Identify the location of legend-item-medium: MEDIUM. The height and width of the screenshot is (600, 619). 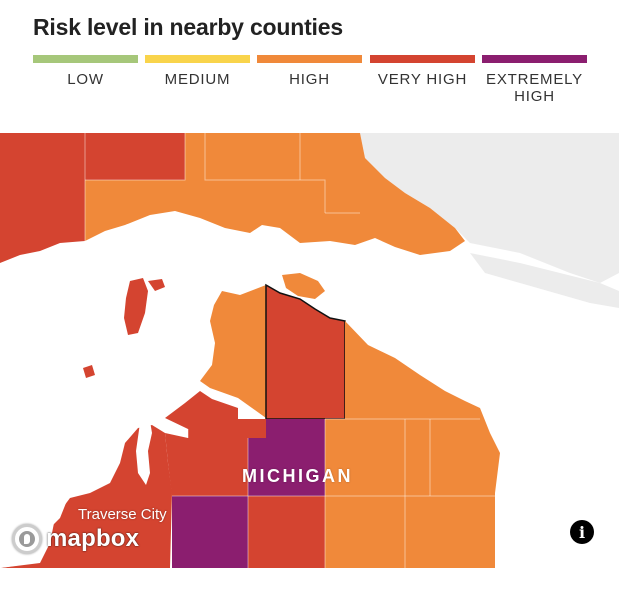
(197, 71).